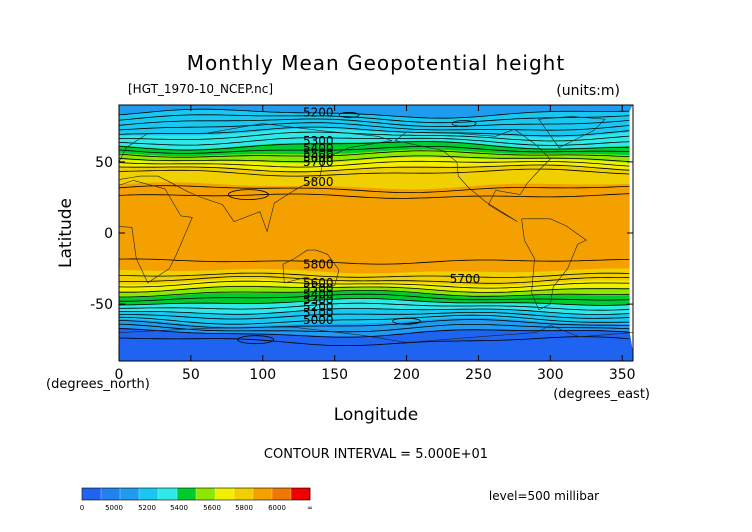 This screenshot has height=532, width=752. Describe the element at coordinates (119, 375) in the screenshot. I see `x-tick-label-0: 0` at that location.